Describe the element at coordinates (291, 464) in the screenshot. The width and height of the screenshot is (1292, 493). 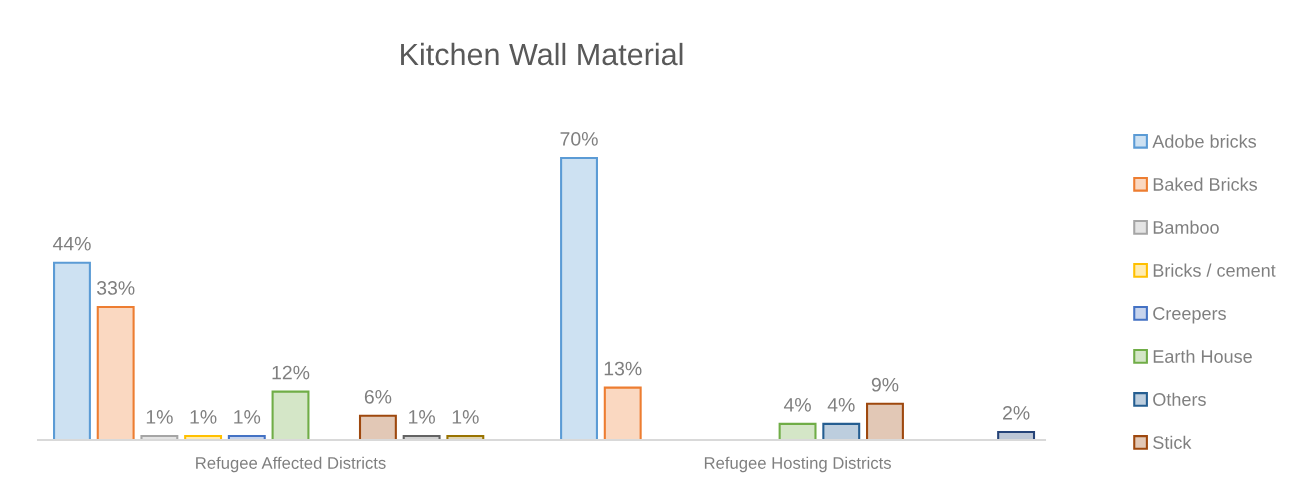
I see `x-tick-label: Refugee Affected Districts` at that location.